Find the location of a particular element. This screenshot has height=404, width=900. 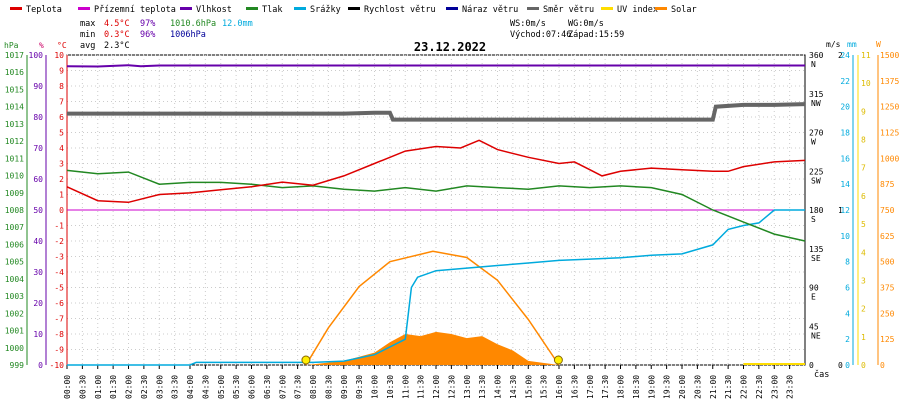

wind-info: WS:0m/s WG:0m/s Východ:07:46 Západ:15:59 is located at coordinates (567, 29).